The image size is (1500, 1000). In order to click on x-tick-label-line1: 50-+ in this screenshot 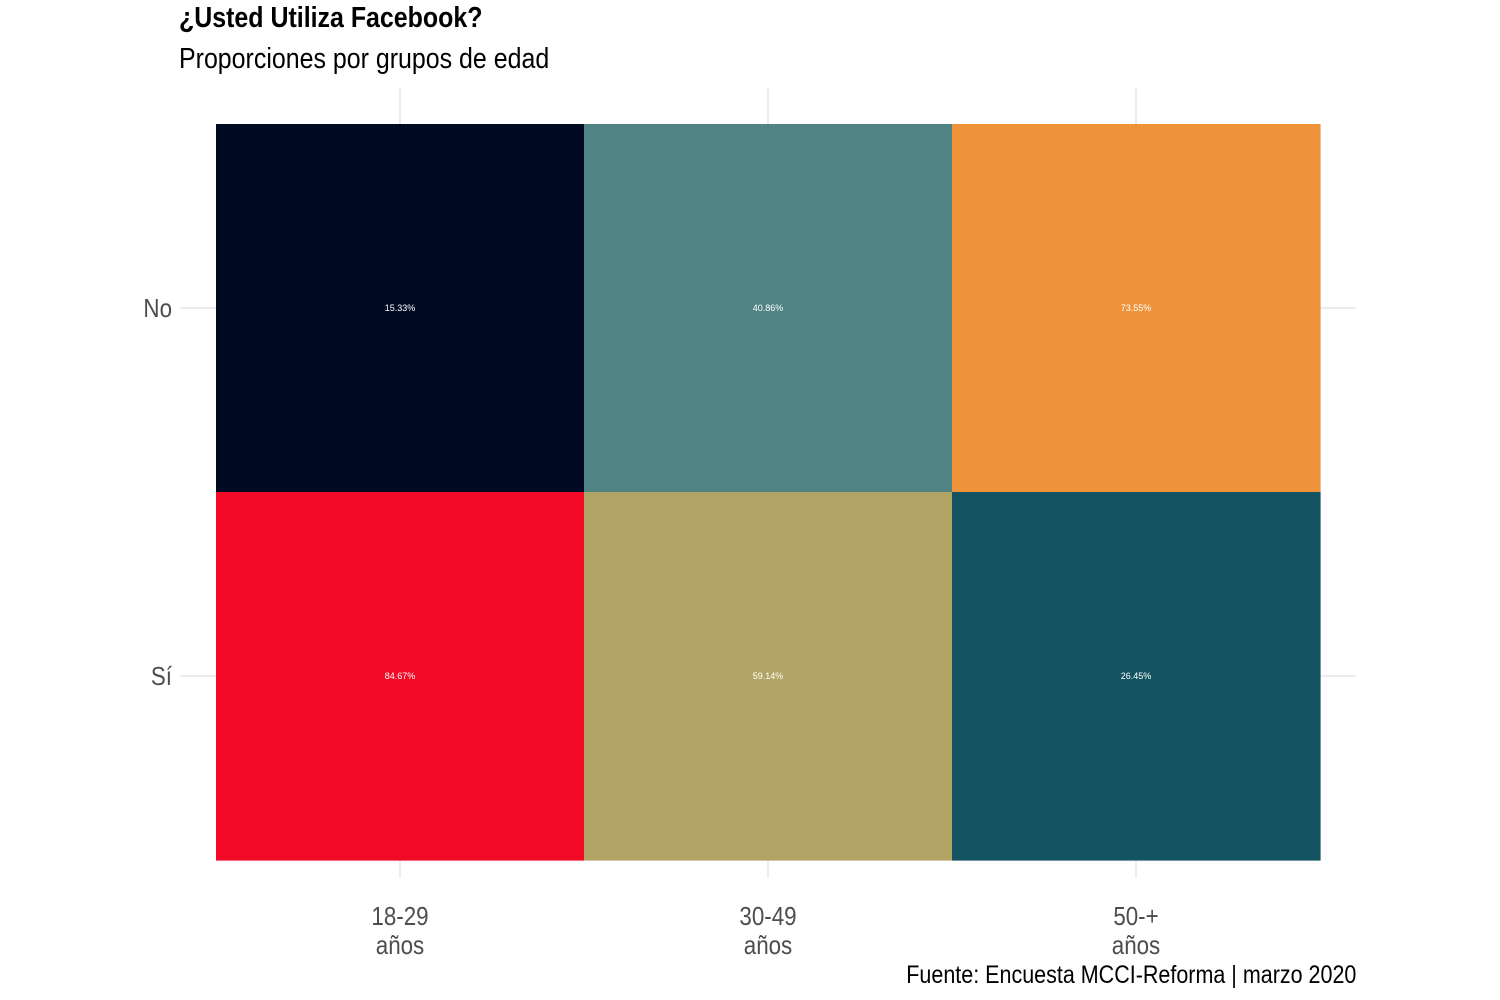, I will do `click(1135, 916)`.